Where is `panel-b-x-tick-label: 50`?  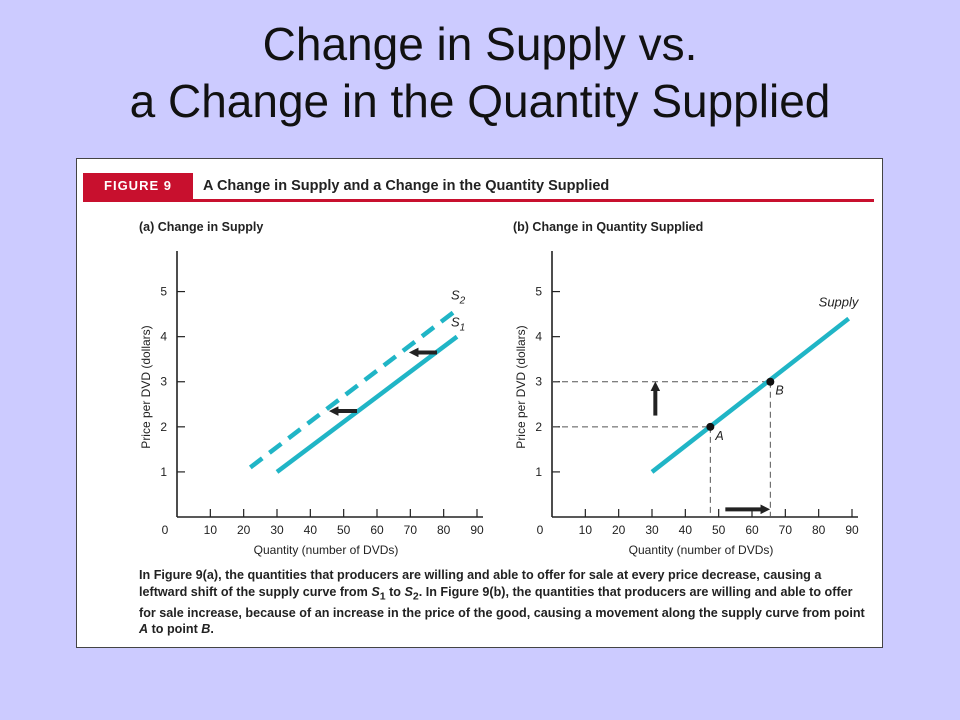
panel-b-x-tick-label: 50 is located at coordinates (719, 530).